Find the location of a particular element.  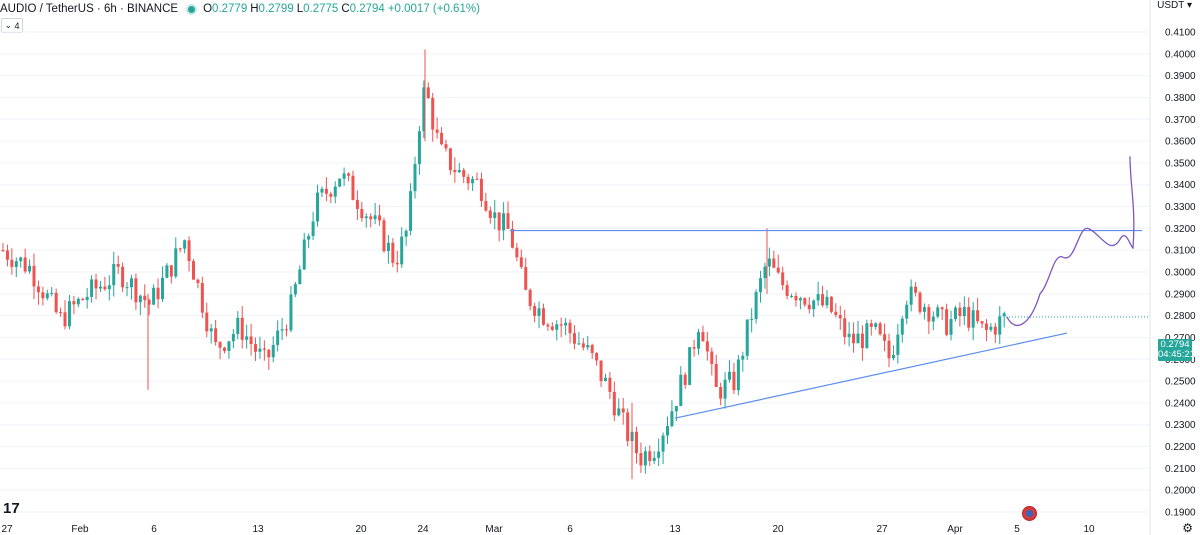

x-tick-label: 13 is located at coordinates (675, 529).